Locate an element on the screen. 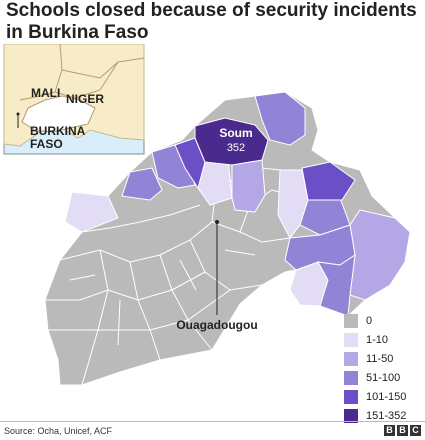  legend-item: 1-10 is located at coordinates (384, 340).